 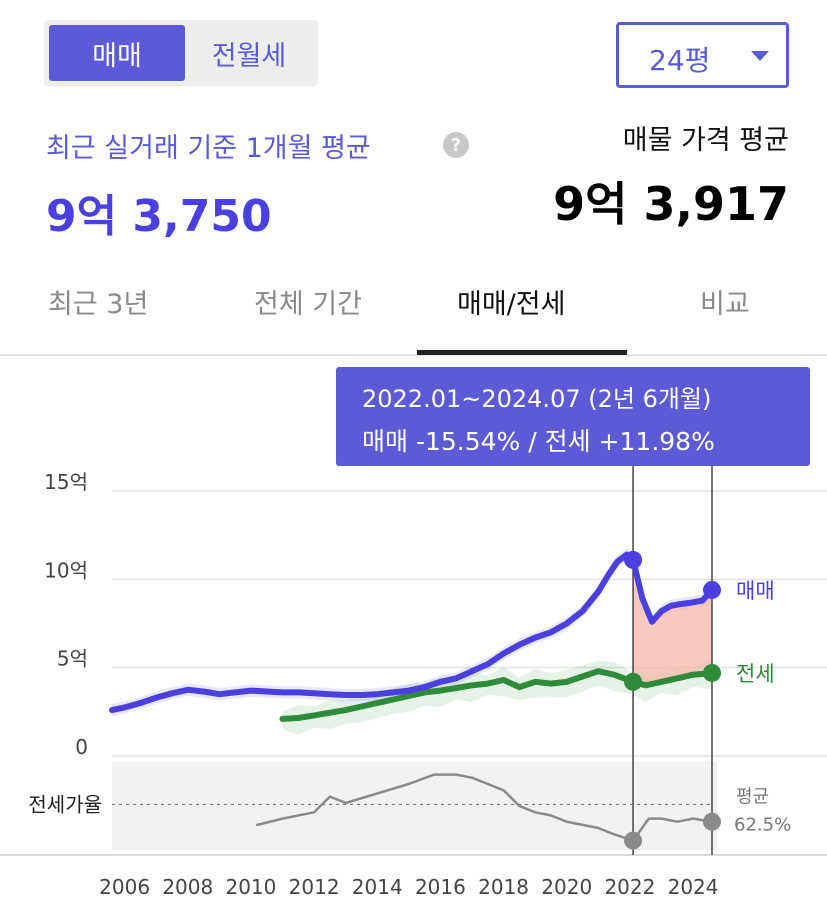 What do you see at coordinates (762, 824) in the screenshot?
I see `ratio-average-value: 62.5%` at bounding box center [762, 824].